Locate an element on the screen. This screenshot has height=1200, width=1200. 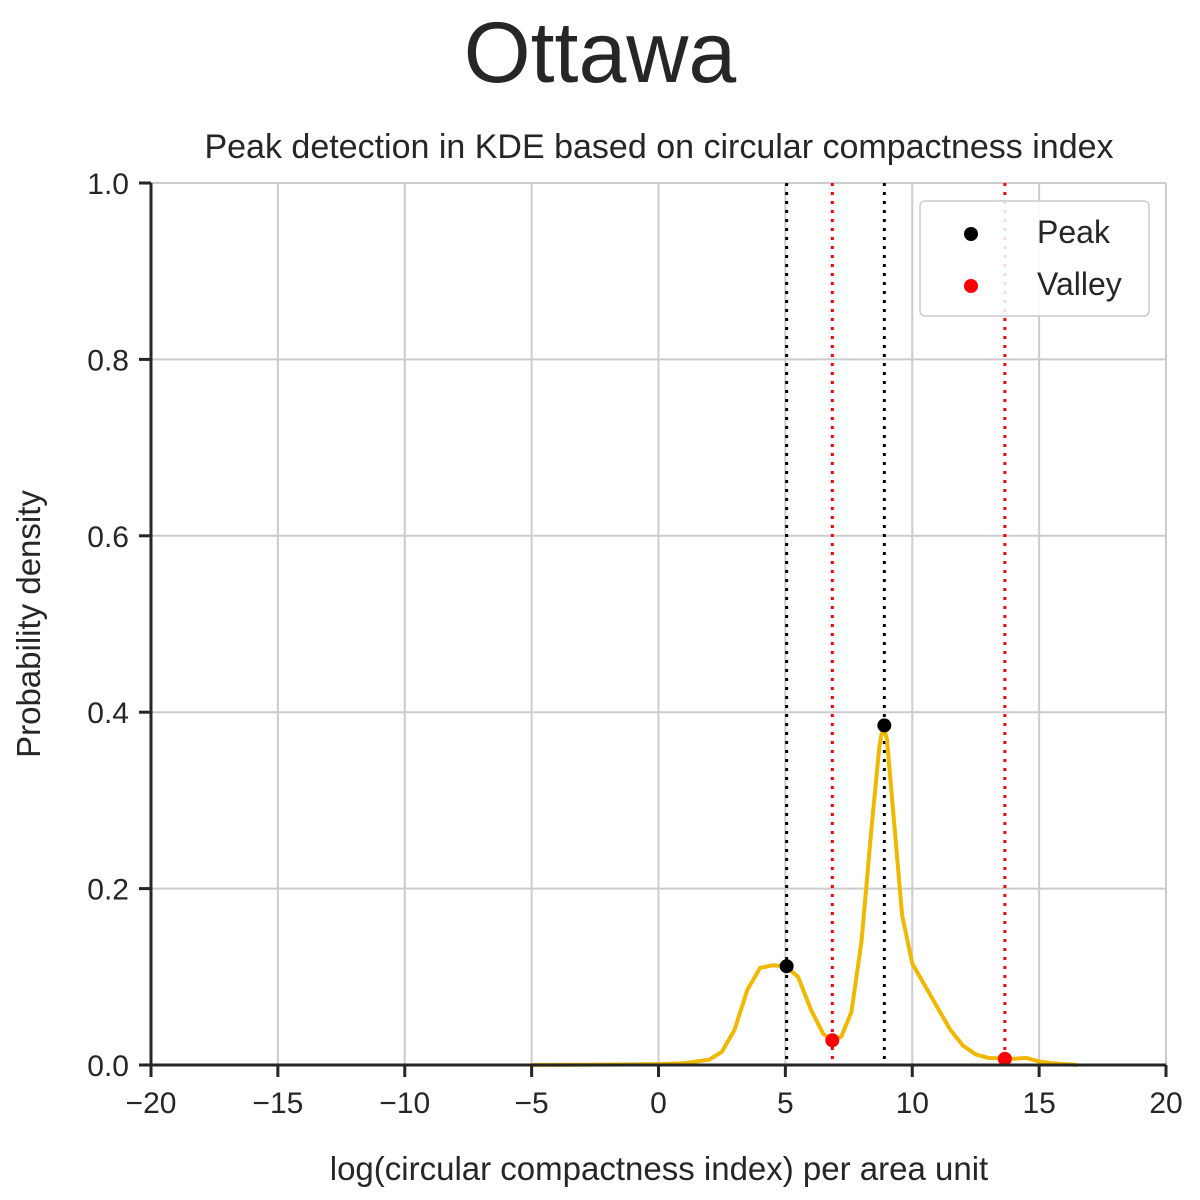
y-tick-label-4: 0.8 is located at coordinates (108, 360).